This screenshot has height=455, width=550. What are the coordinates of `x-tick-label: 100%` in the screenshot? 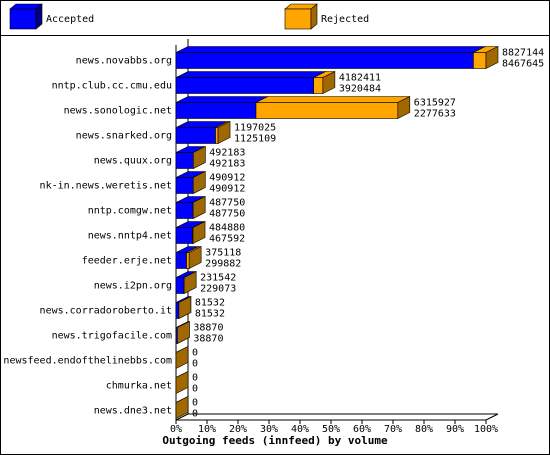 It's located at (486, 429).